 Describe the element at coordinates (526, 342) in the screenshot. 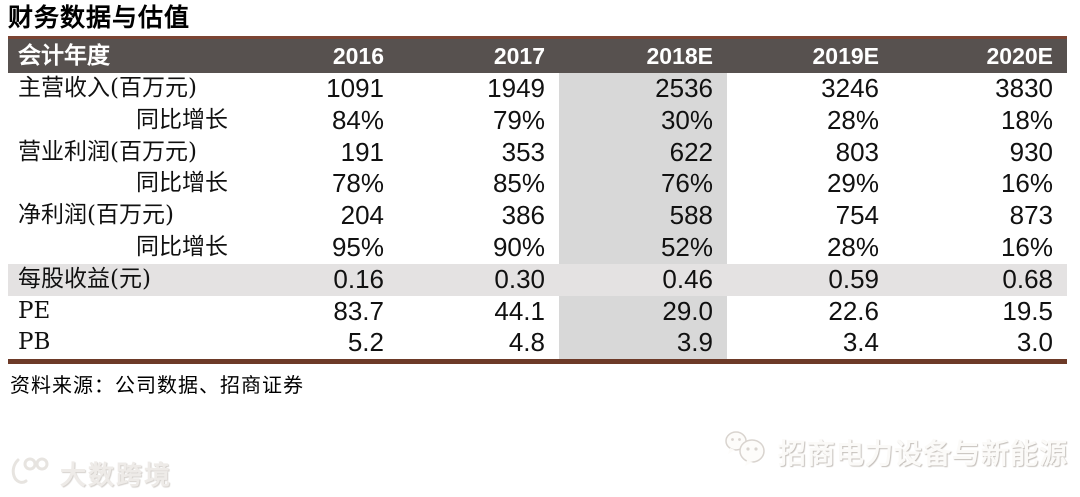

I see `table-cell: 4.8` at that location.